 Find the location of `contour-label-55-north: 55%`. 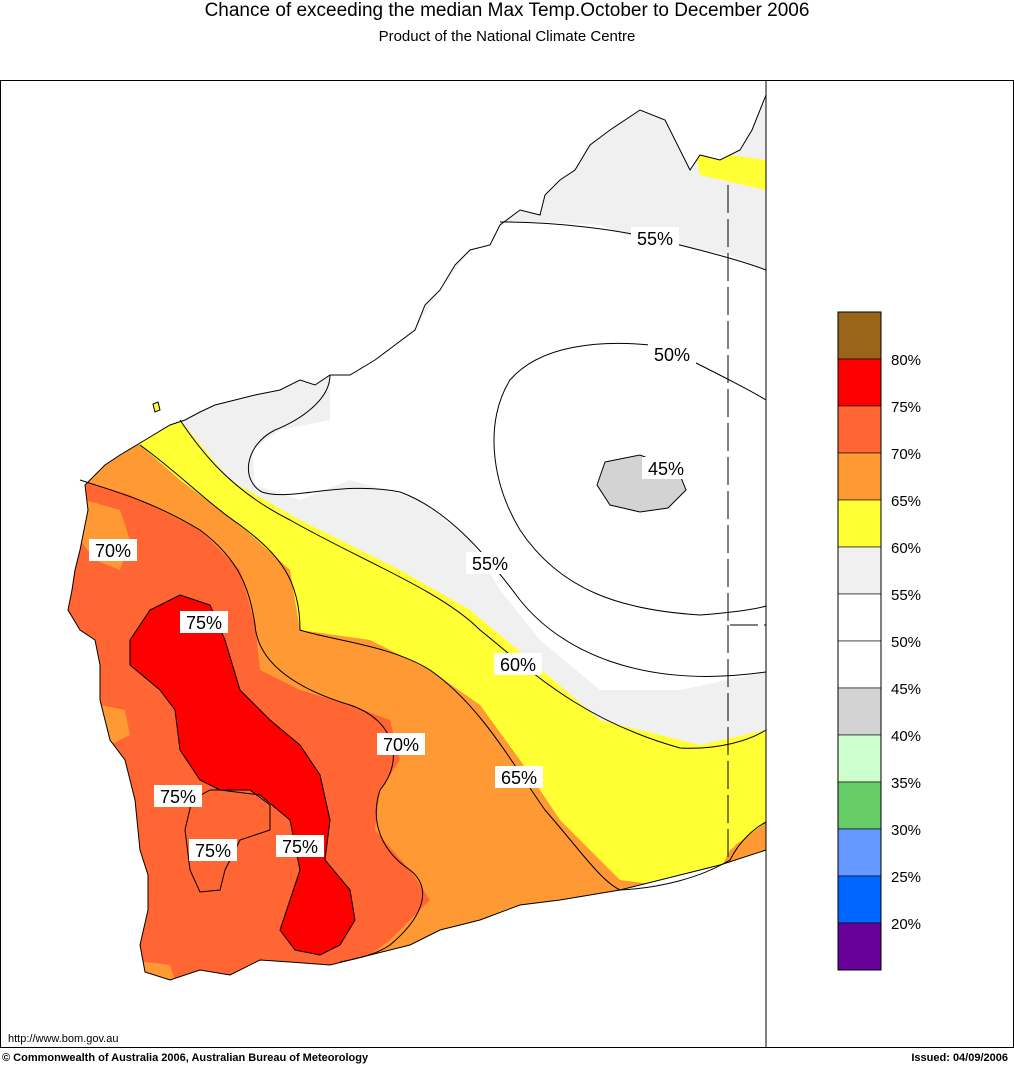

contour-label-55-north: 55% is located at coordinates (655, 238).